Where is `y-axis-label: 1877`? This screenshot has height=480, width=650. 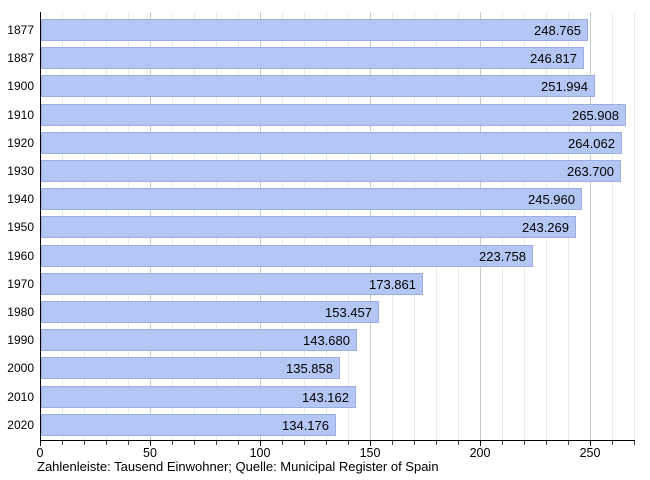 y-axis-label: 1877 is located at coordinates (20, 30).